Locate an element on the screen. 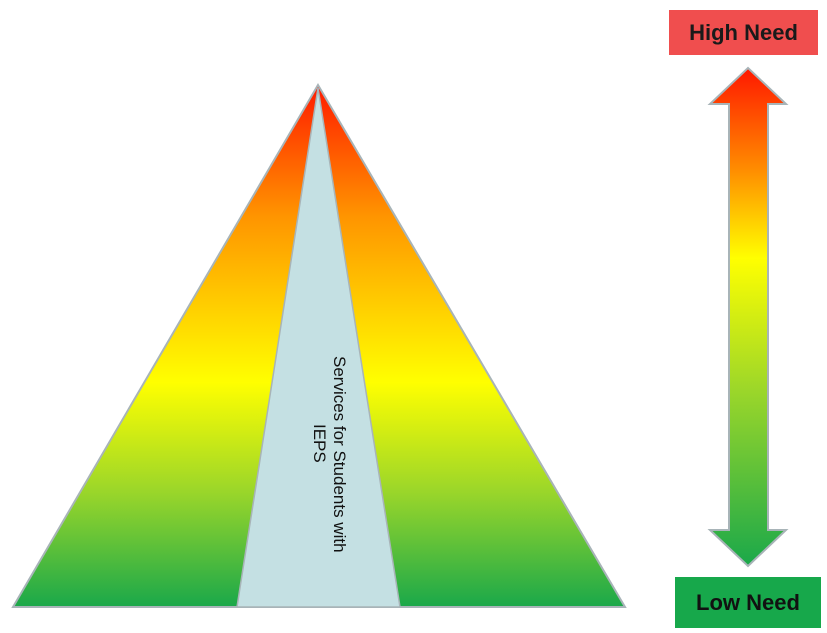  high-need-badge: High Need is located at coordinates (743, 32).